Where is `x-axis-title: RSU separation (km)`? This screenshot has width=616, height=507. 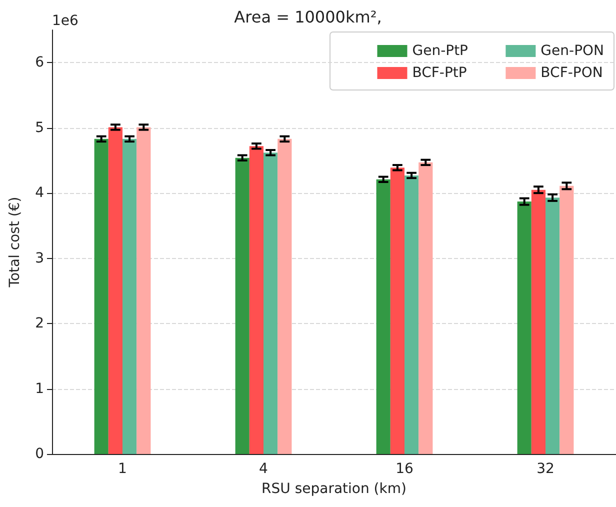
x-axis-title: RSU separation (km) is located at coordinates (334, 489).